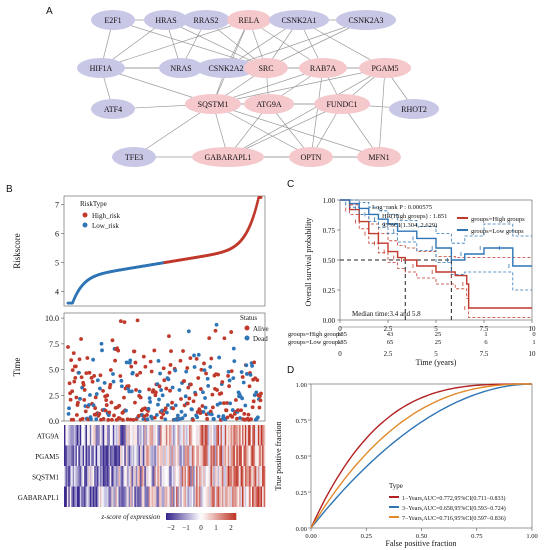 The height and width of the screenshot is (550, 549). What do you see at coordinates (17, 367) in the screenshot?
I see `y-axis-label: Time` at bounding box center [17, 367].